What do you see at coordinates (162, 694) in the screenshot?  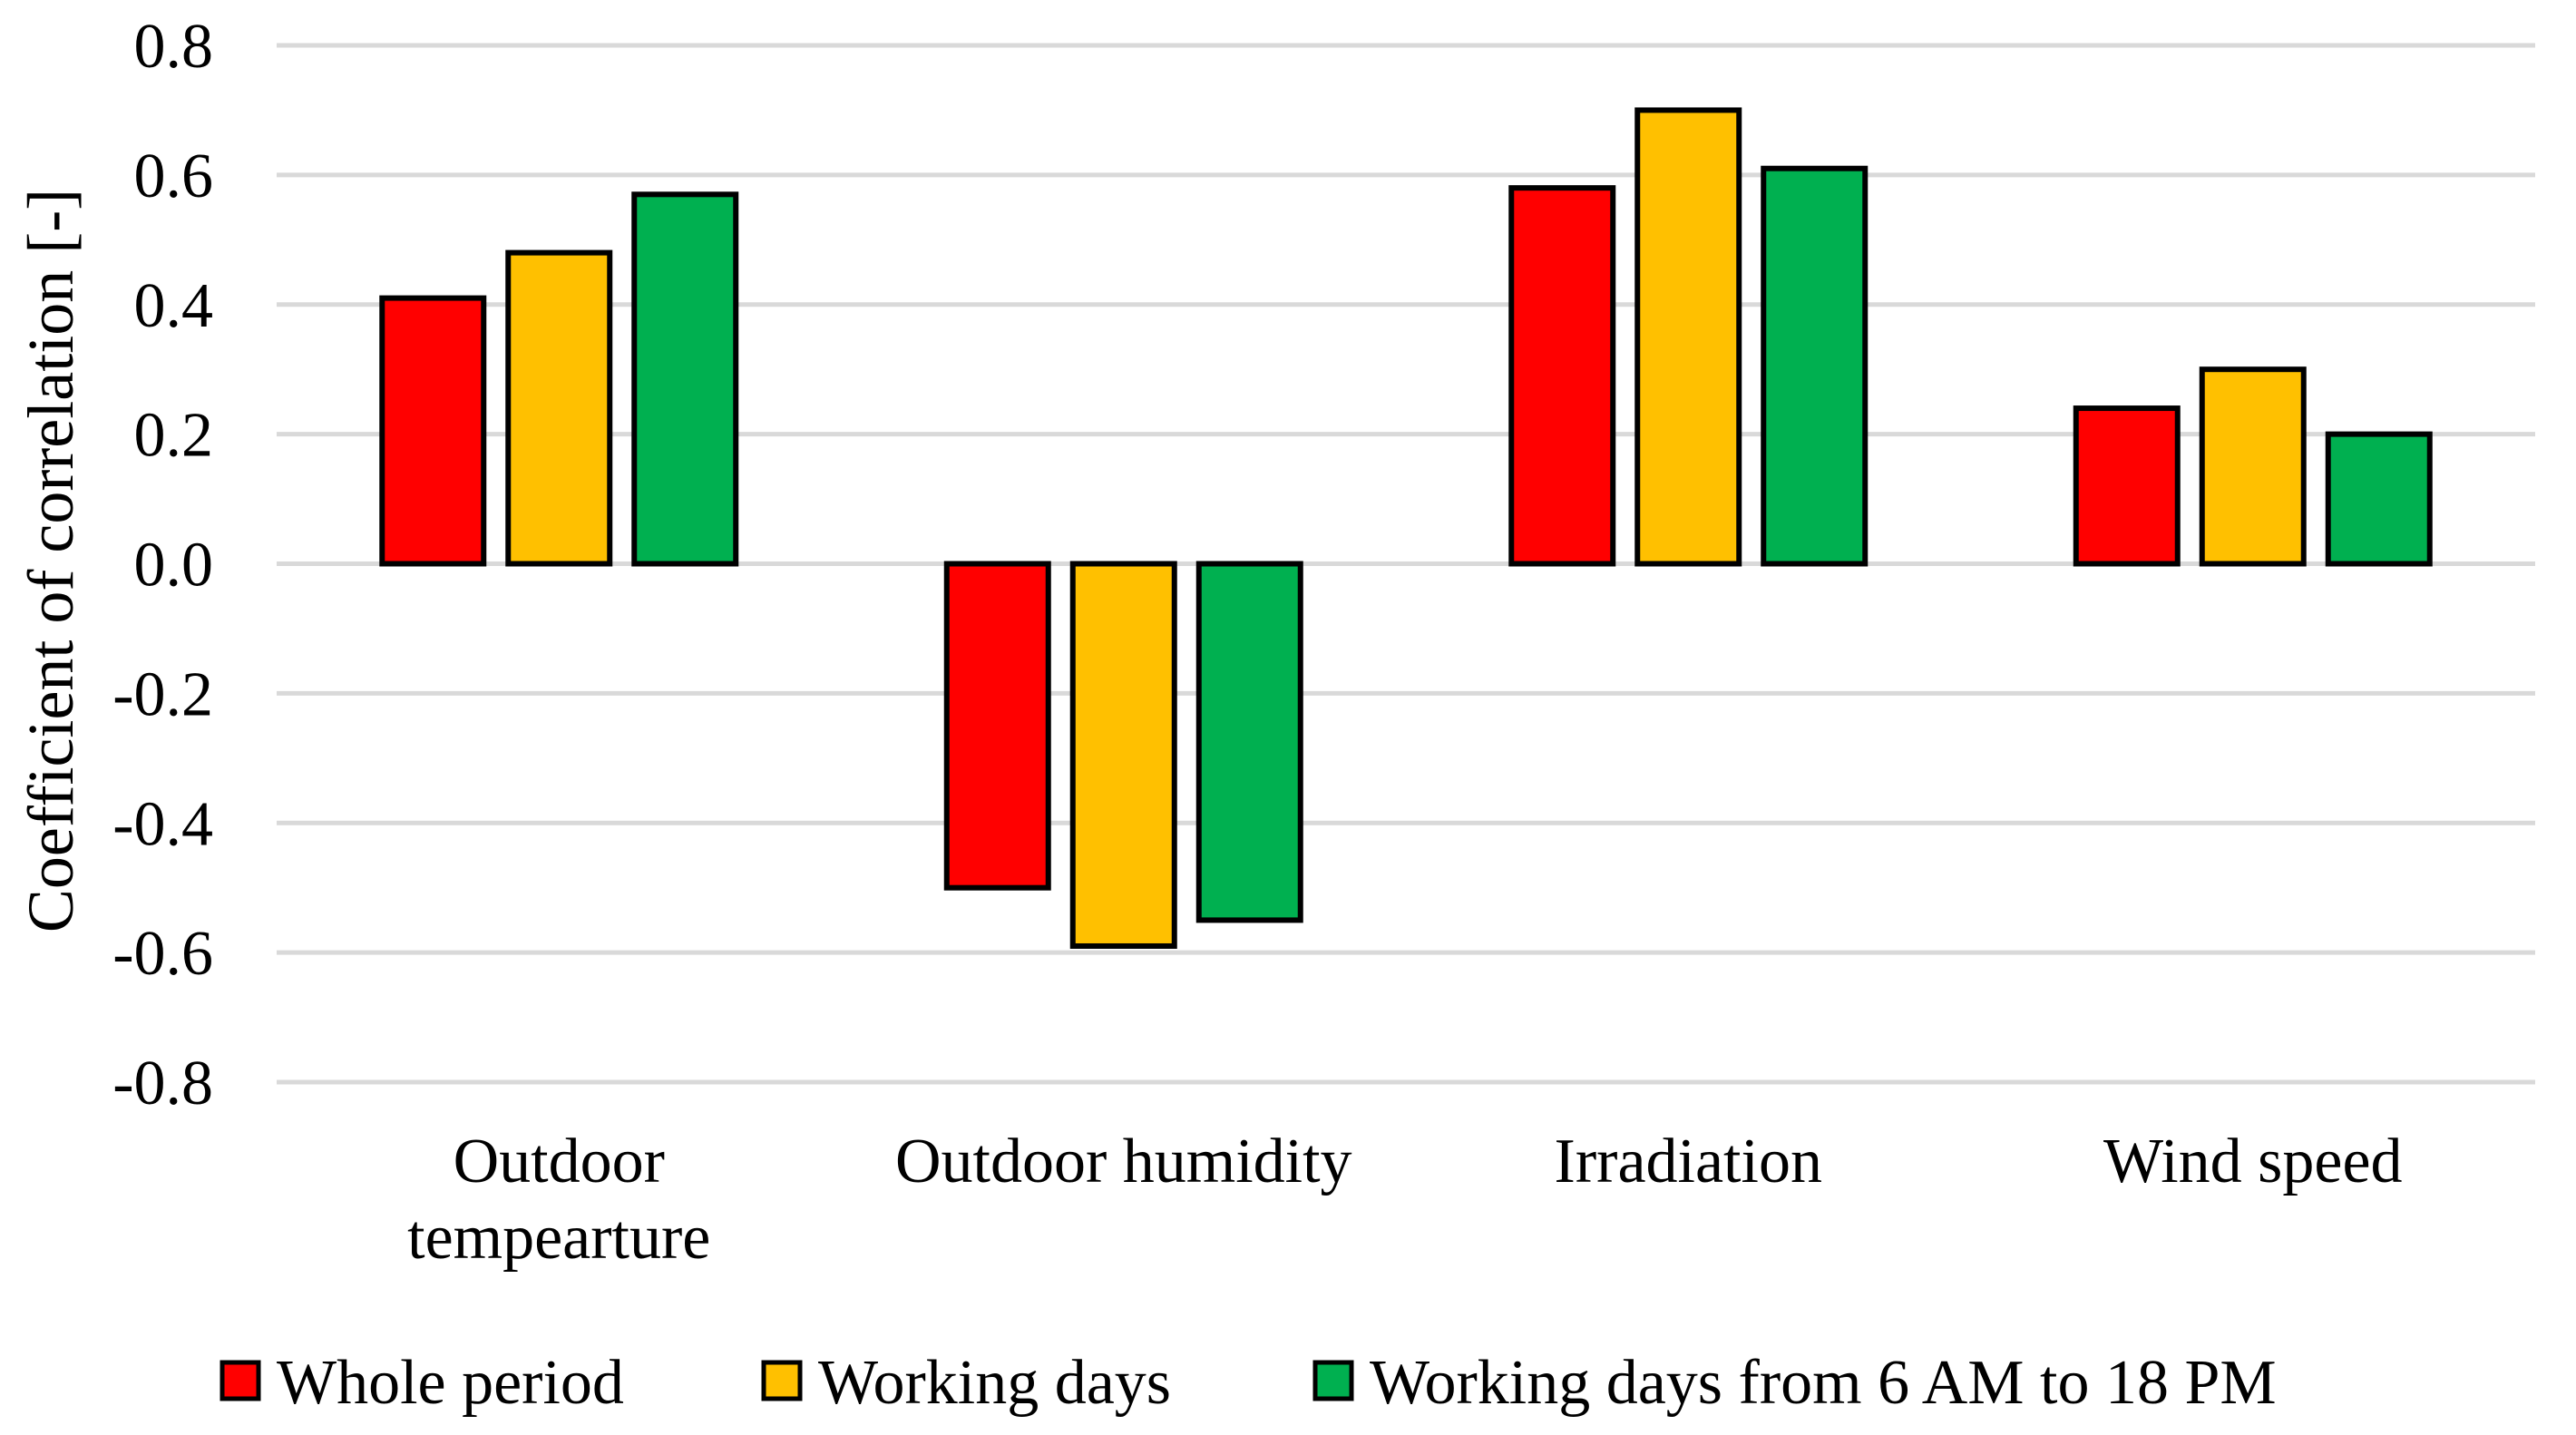 I see `y-tick-label: -0.2` at bounding box center [162, 694].